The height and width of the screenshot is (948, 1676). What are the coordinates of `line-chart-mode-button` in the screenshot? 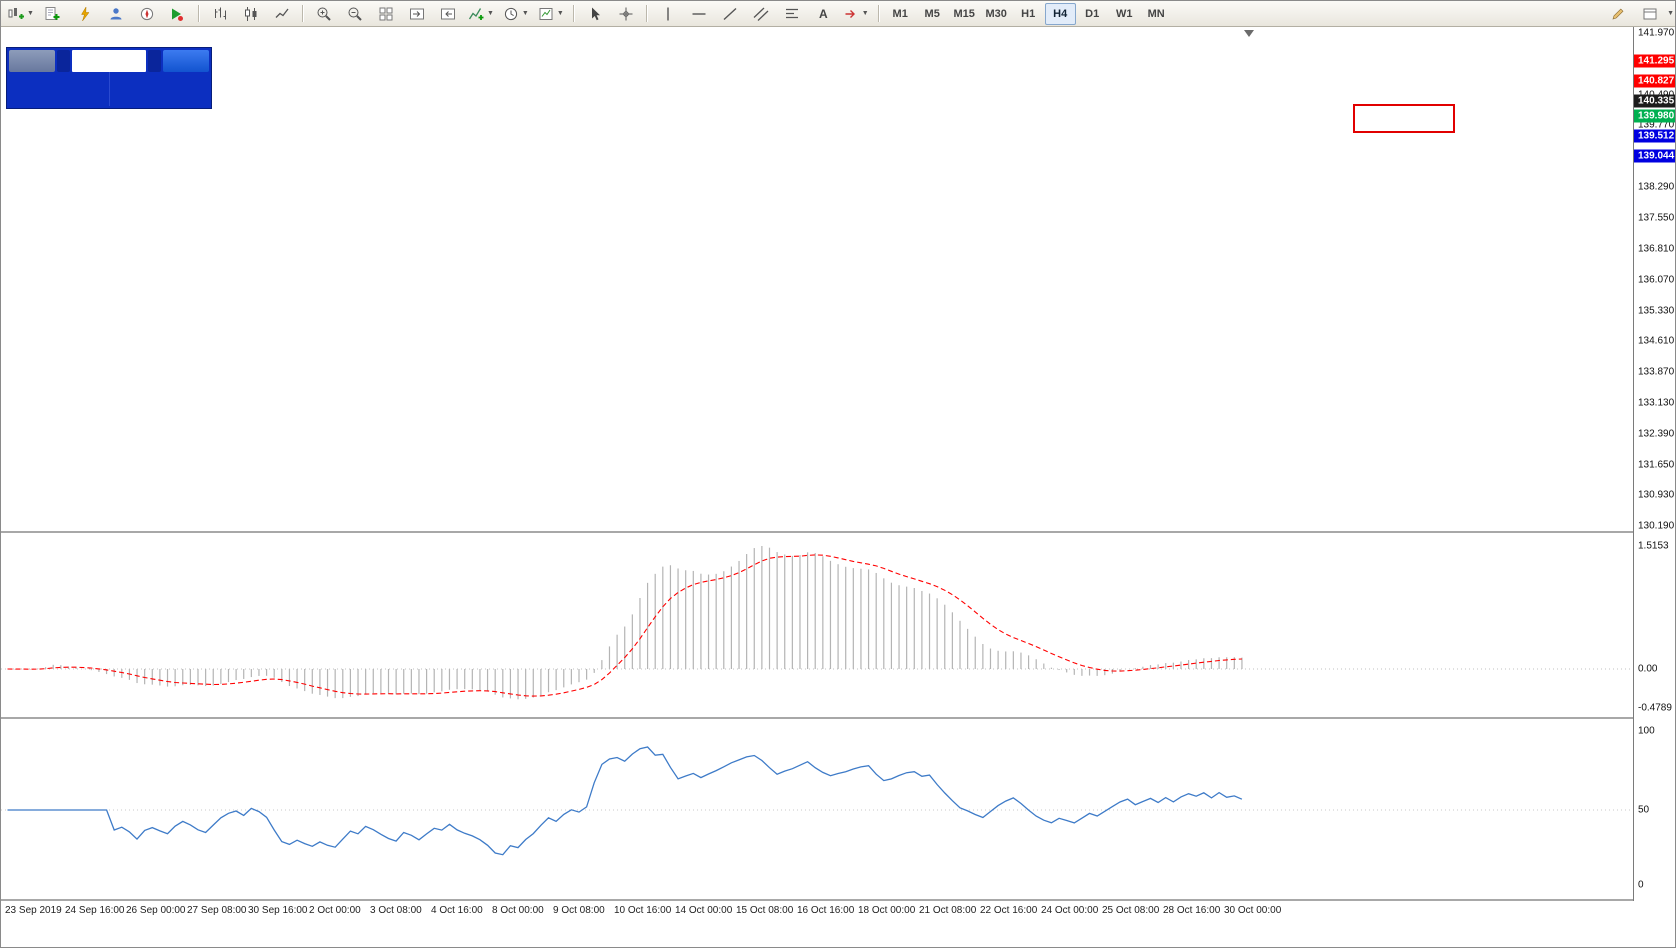 It's located at (282, 14).